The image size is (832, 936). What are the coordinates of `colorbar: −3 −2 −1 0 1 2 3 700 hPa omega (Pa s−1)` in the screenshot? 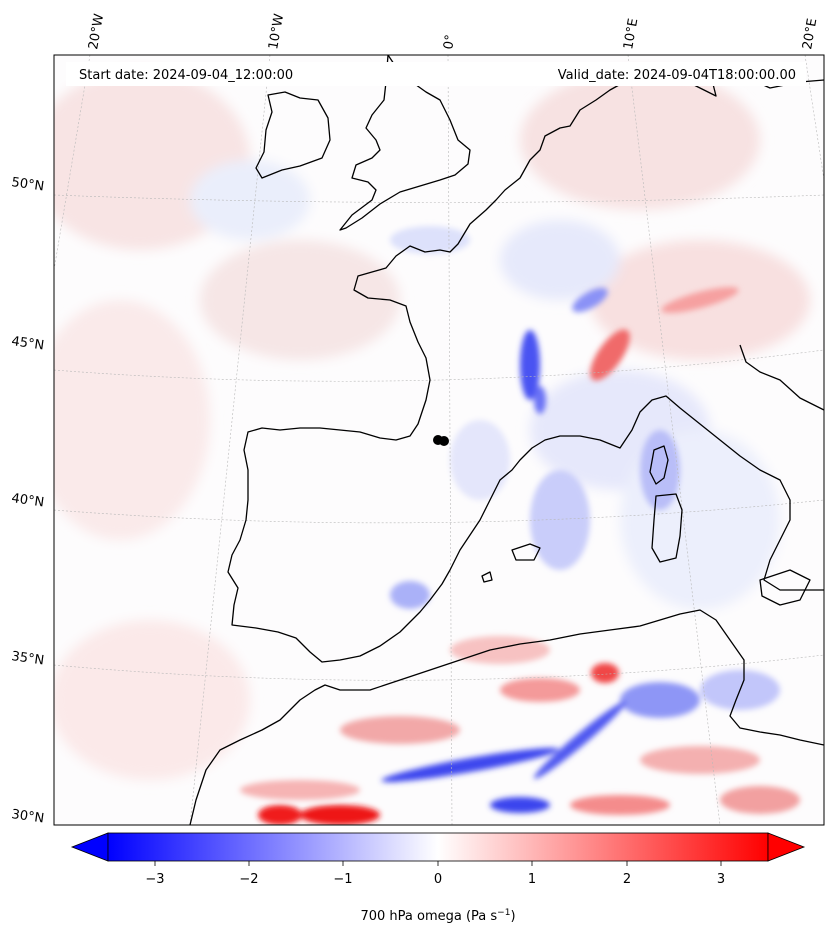 It's located at (438, 878).